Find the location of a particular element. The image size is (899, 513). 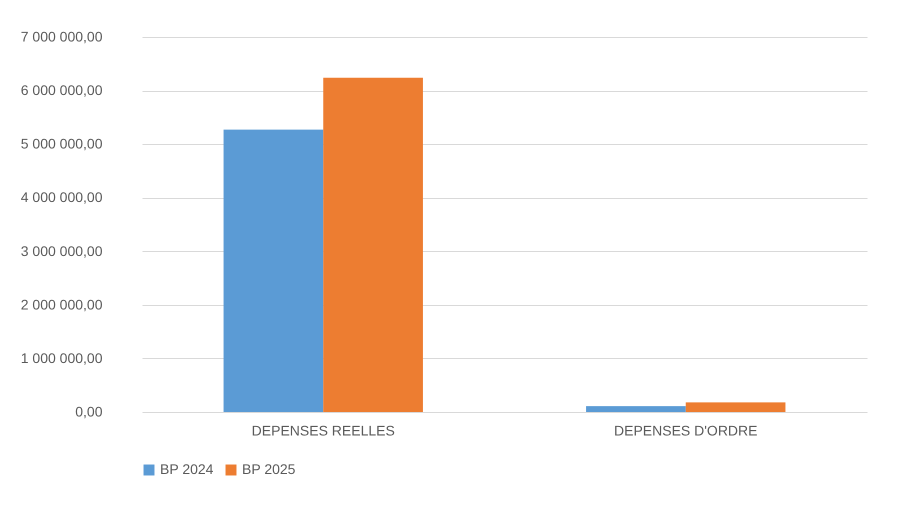

y-tick-label: 3 000 000,00 is located at coordinates (61, 250).